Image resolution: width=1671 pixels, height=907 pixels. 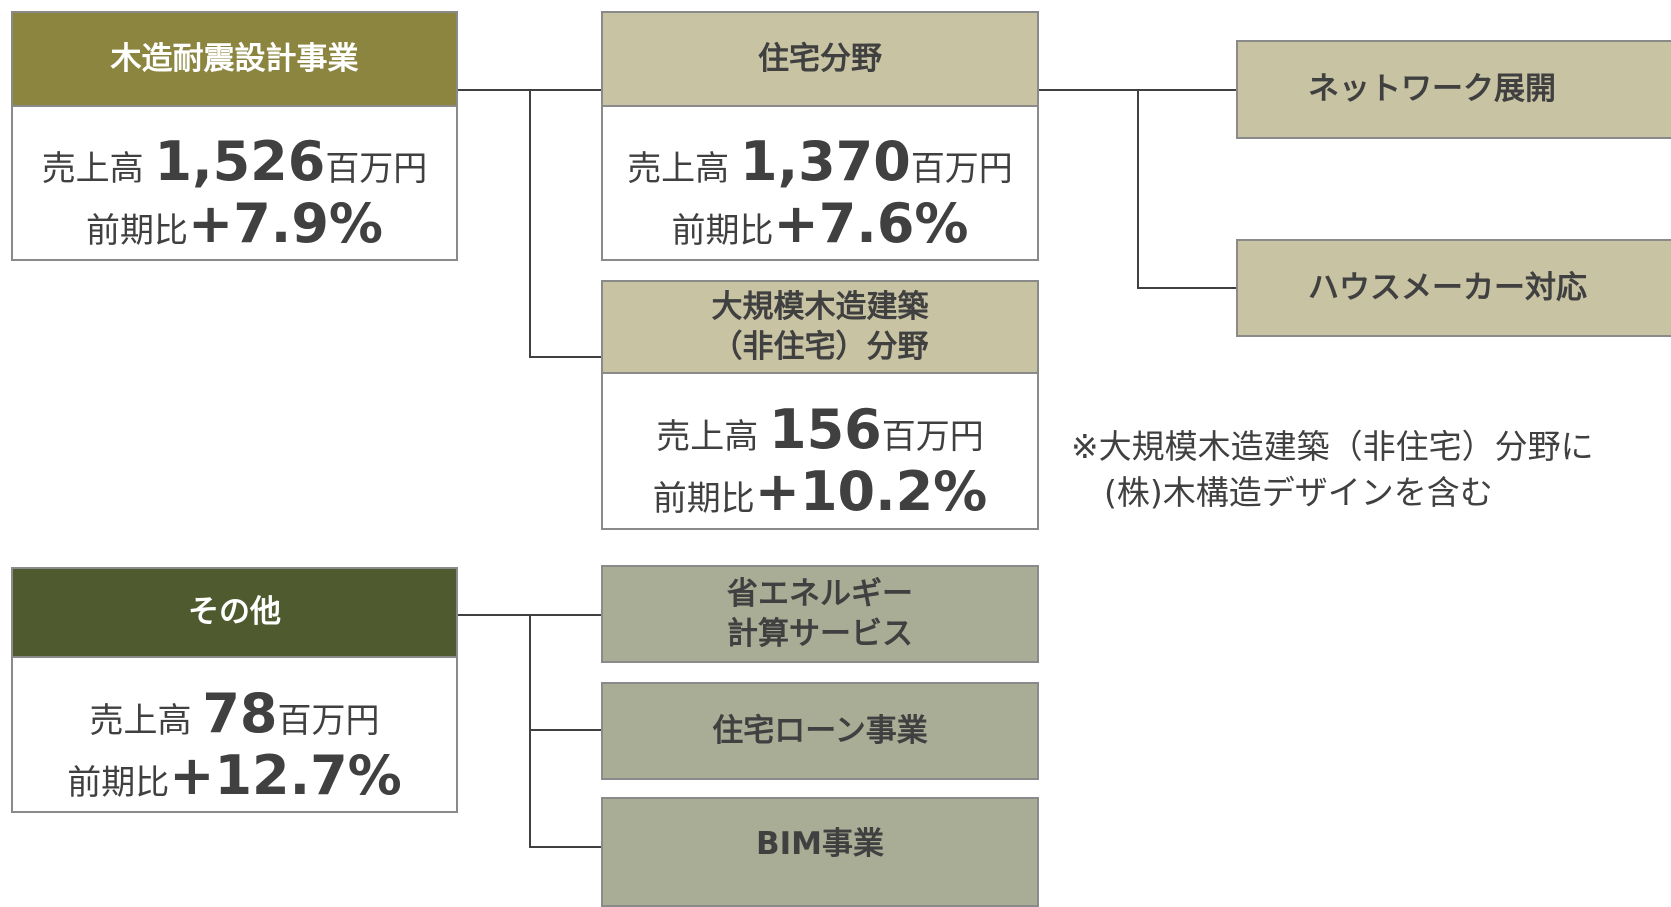 What do you see at coordinates (285, 775) in the screenshot?
I see `yoy-value: +12.7%` at bounding box center [285, 775].